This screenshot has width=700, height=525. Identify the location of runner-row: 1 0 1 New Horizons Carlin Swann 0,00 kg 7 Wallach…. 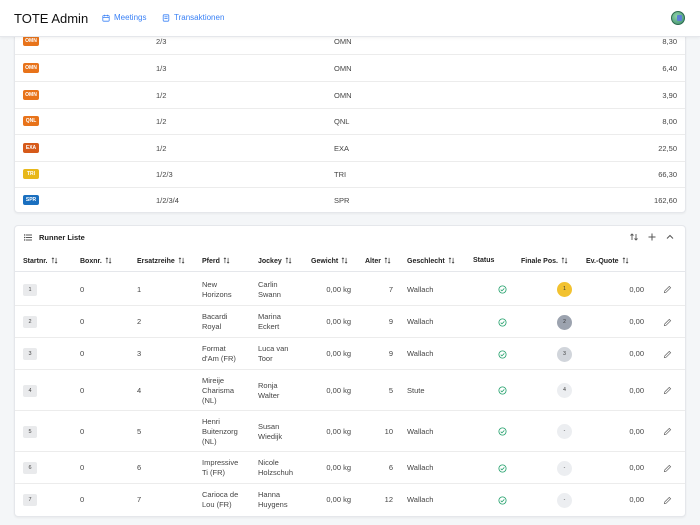
(350, 289).